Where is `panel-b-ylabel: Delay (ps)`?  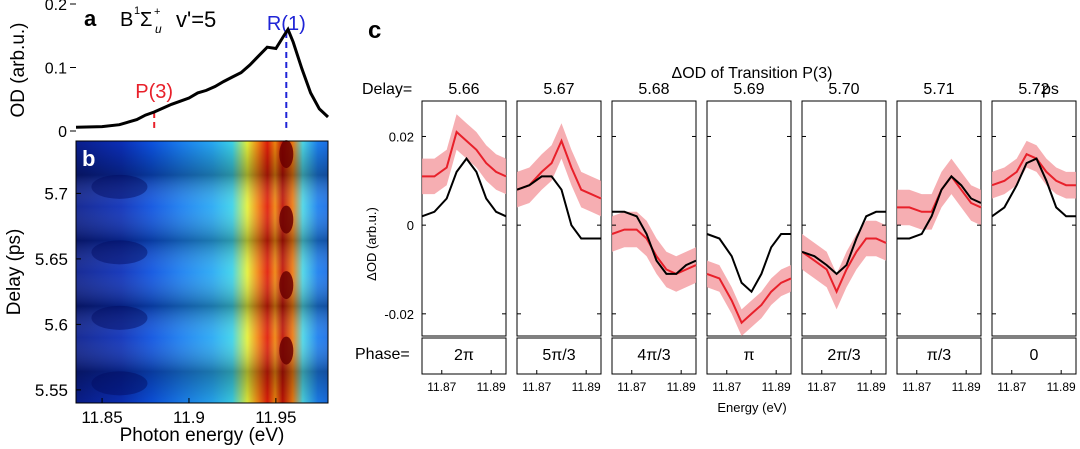
panel-b-ylabel: Delay (ps) is located at coordinates (14, 272).